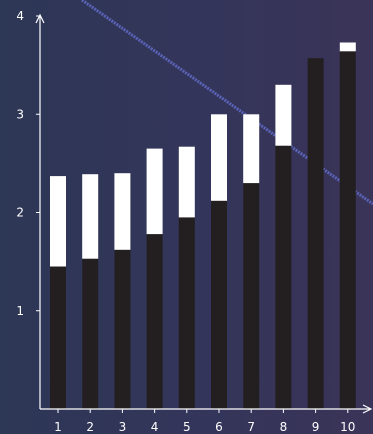 This screenshot has width=373, height=434. Describe the element at coordinates (367, 409) in the screenshot. I see `x-axis-arrow` at that location.